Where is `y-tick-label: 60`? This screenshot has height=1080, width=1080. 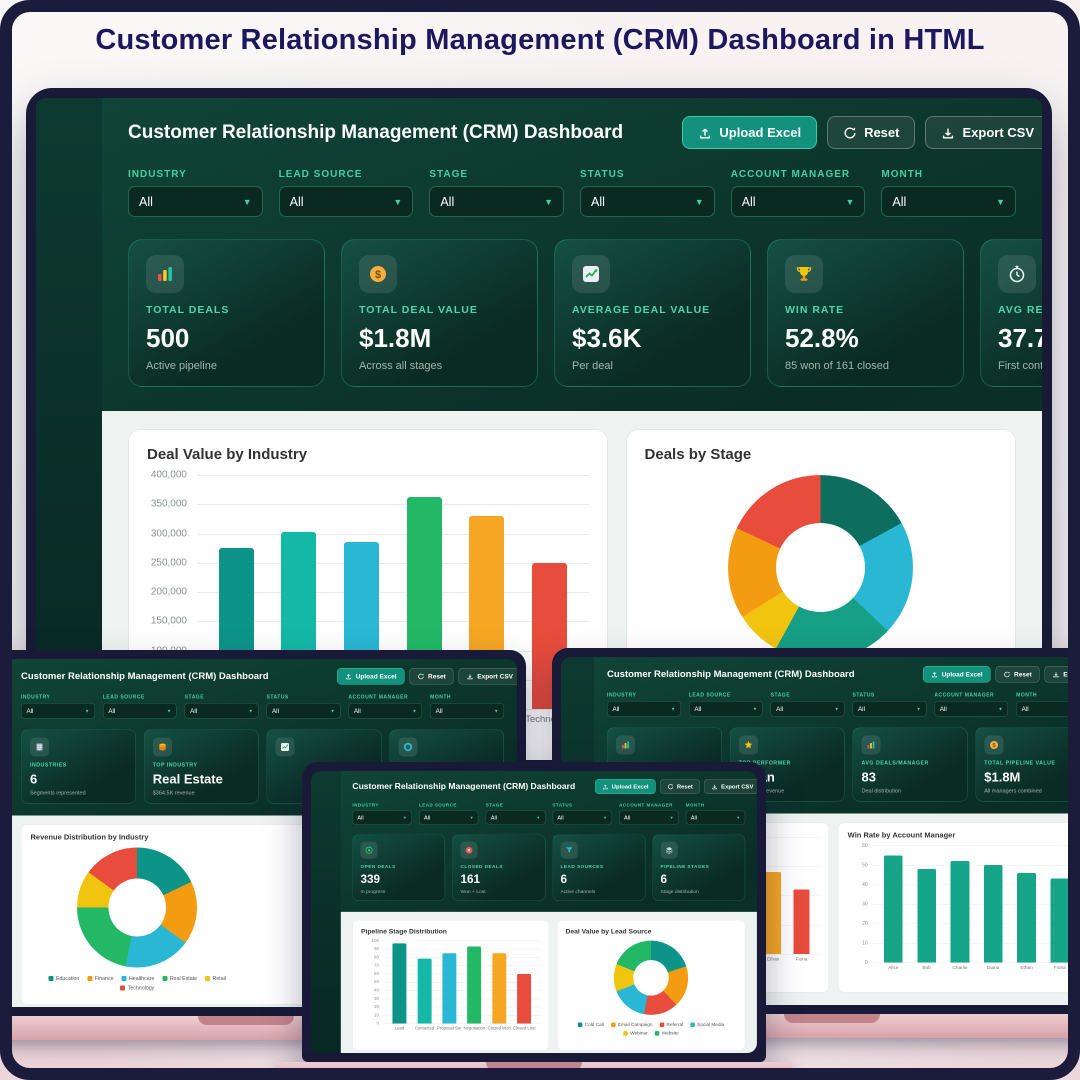
y-tick-label: 60 is located at coordinates (376, 974).